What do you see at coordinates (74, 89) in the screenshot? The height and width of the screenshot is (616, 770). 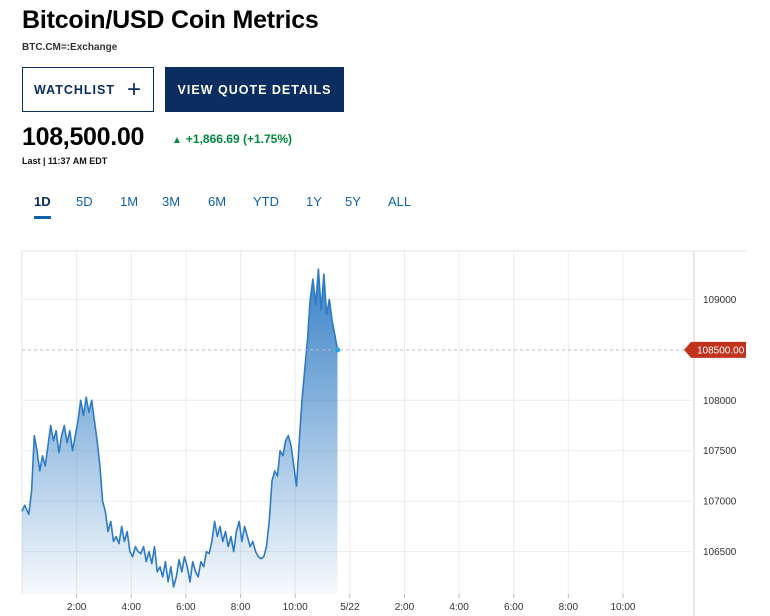 I see `watchlist-button-label: WATCHLIST` at bounding box center [74, 89].